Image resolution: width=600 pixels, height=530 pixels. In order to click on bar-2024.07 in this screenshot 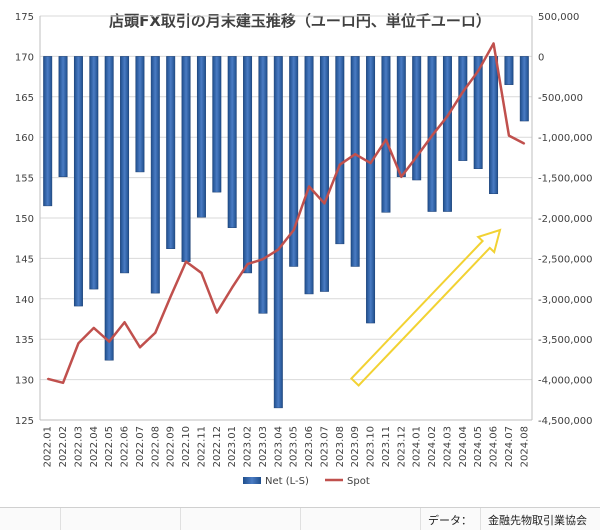, I will do `click(509, 70)`.